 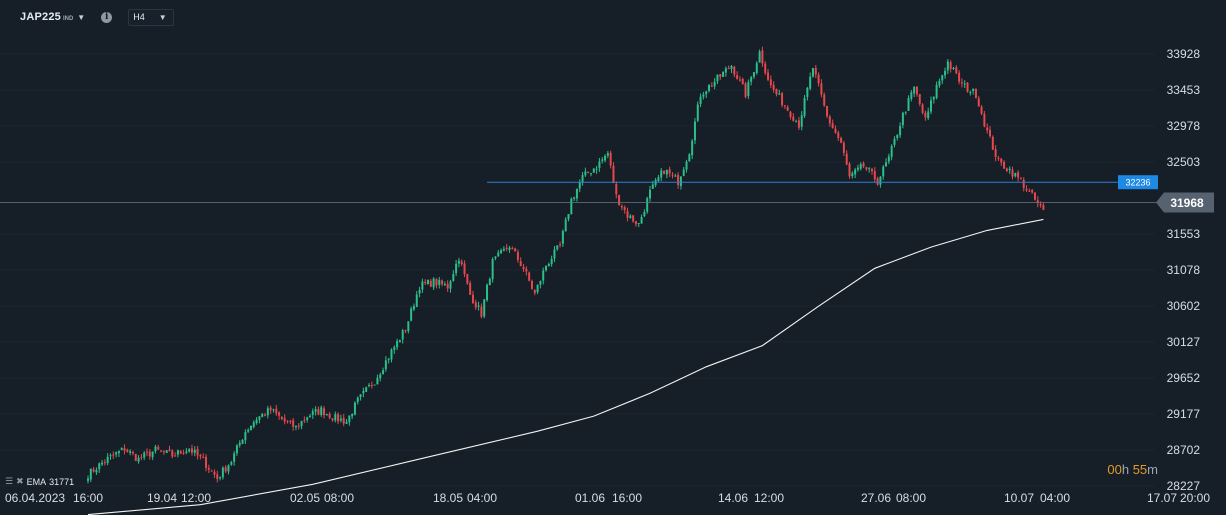 What do you see at coordinates (448, 498) in the screenshot?
I see `x-tick-label: 18.05` at bounding box center [448, 498].